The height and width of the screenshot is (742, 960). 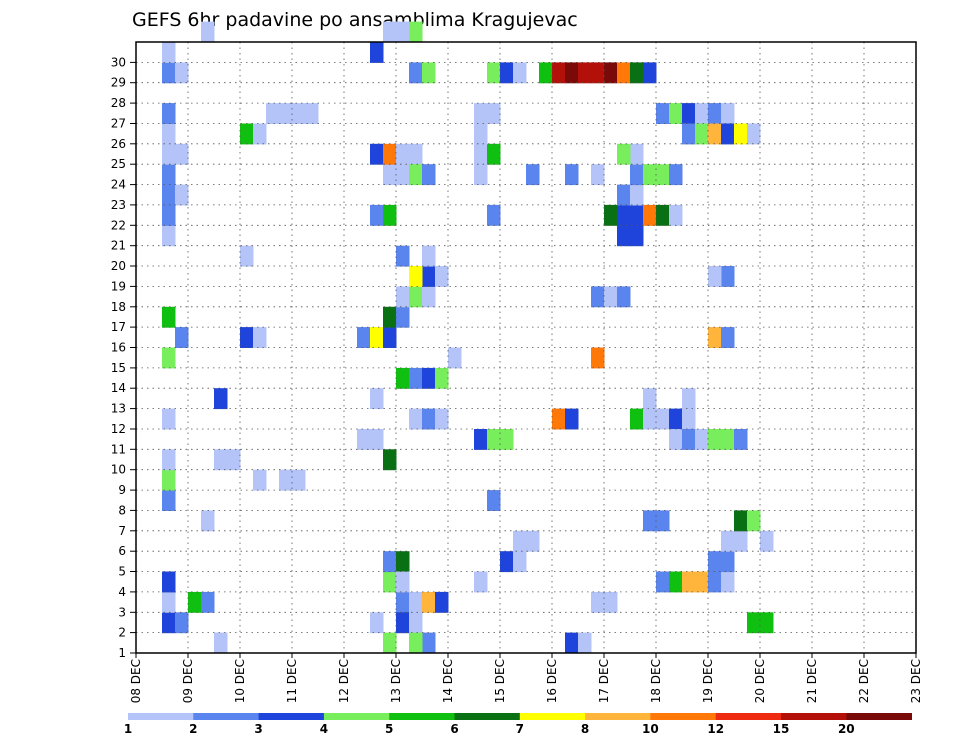 What do you see at coordinates (122, 490) in the screenshot?
I see `y-tick-label: 9` at bounding box center [122, 490].